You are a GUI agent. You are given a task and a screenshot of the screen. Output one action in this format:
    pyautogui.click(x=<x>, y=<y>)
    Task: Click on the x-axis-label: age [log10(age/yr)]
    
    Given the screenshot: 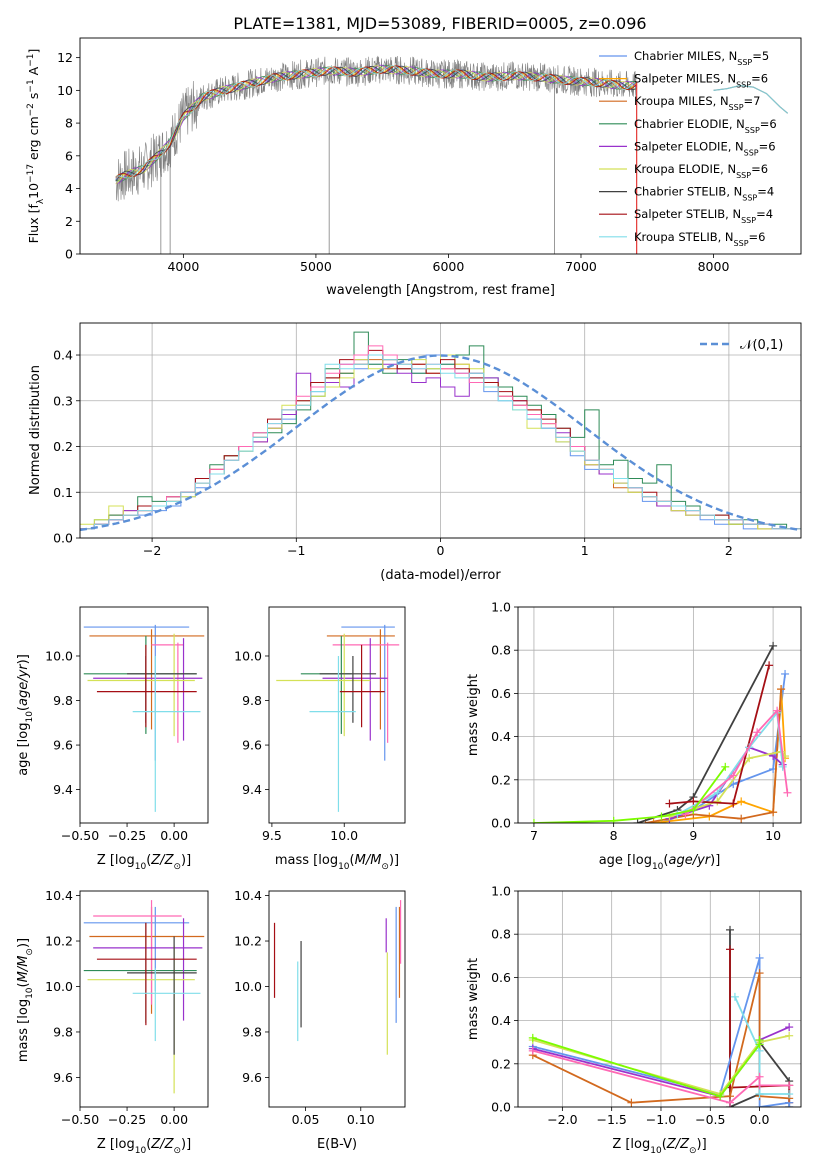 What is the action you would take?
    pyautogui.click(x=660, y=862)
    